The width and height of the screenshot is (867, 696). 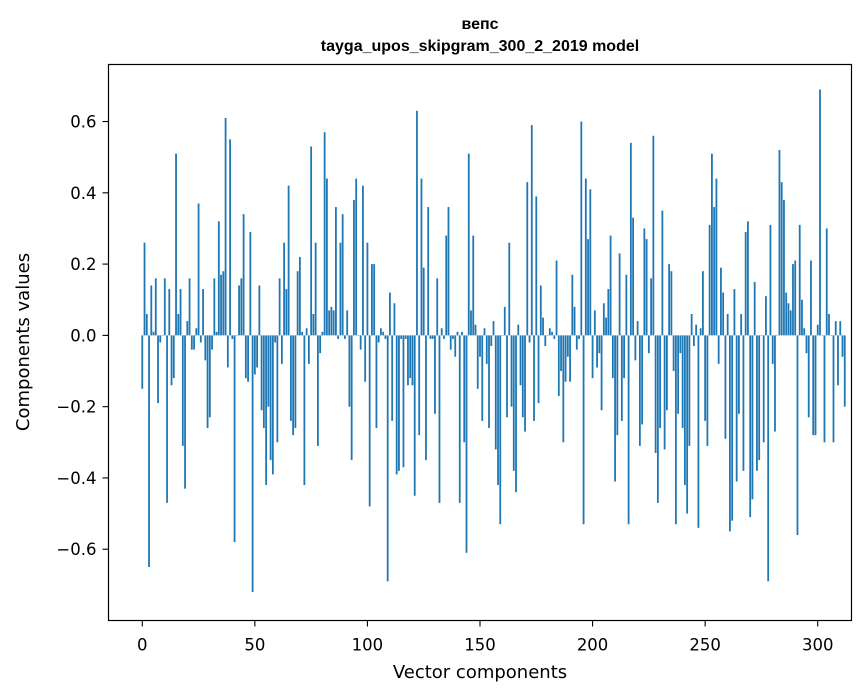 I want to click on chart-subtitle: tayga_upos_skipgram_300_2_2019 model, so click(x=480, y=46).